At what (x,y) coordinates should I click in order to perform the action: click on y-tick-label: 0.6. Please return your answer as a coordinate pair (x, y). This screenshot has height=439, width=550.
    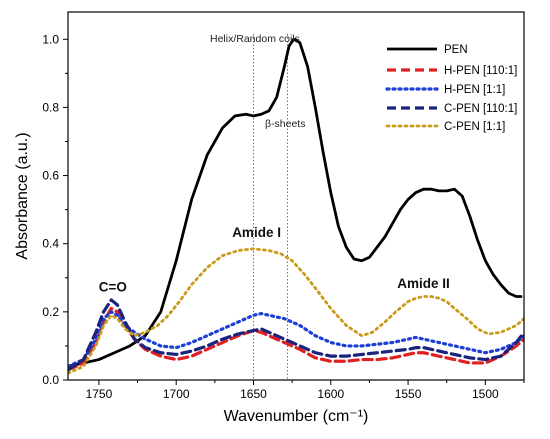
    Looking at the image, I should click on (50, 176).